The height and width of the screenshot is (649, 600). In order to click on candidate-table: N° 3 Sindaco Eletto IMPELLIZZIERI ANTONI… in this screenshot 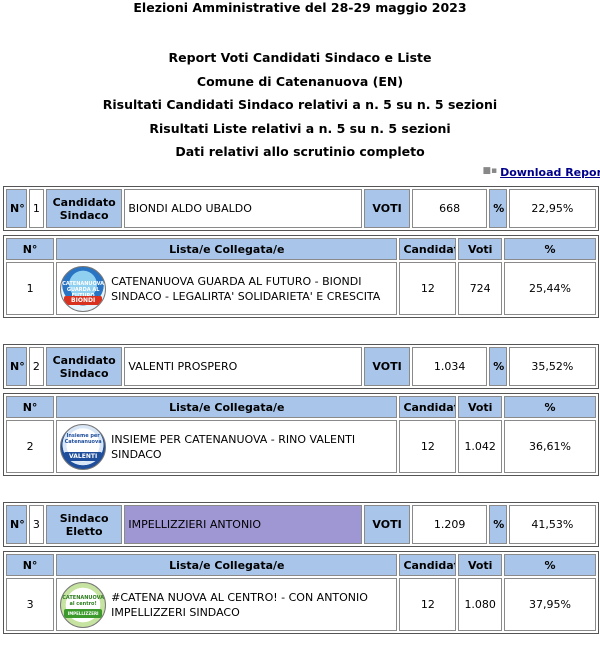, I will do `click(301, 524)`.